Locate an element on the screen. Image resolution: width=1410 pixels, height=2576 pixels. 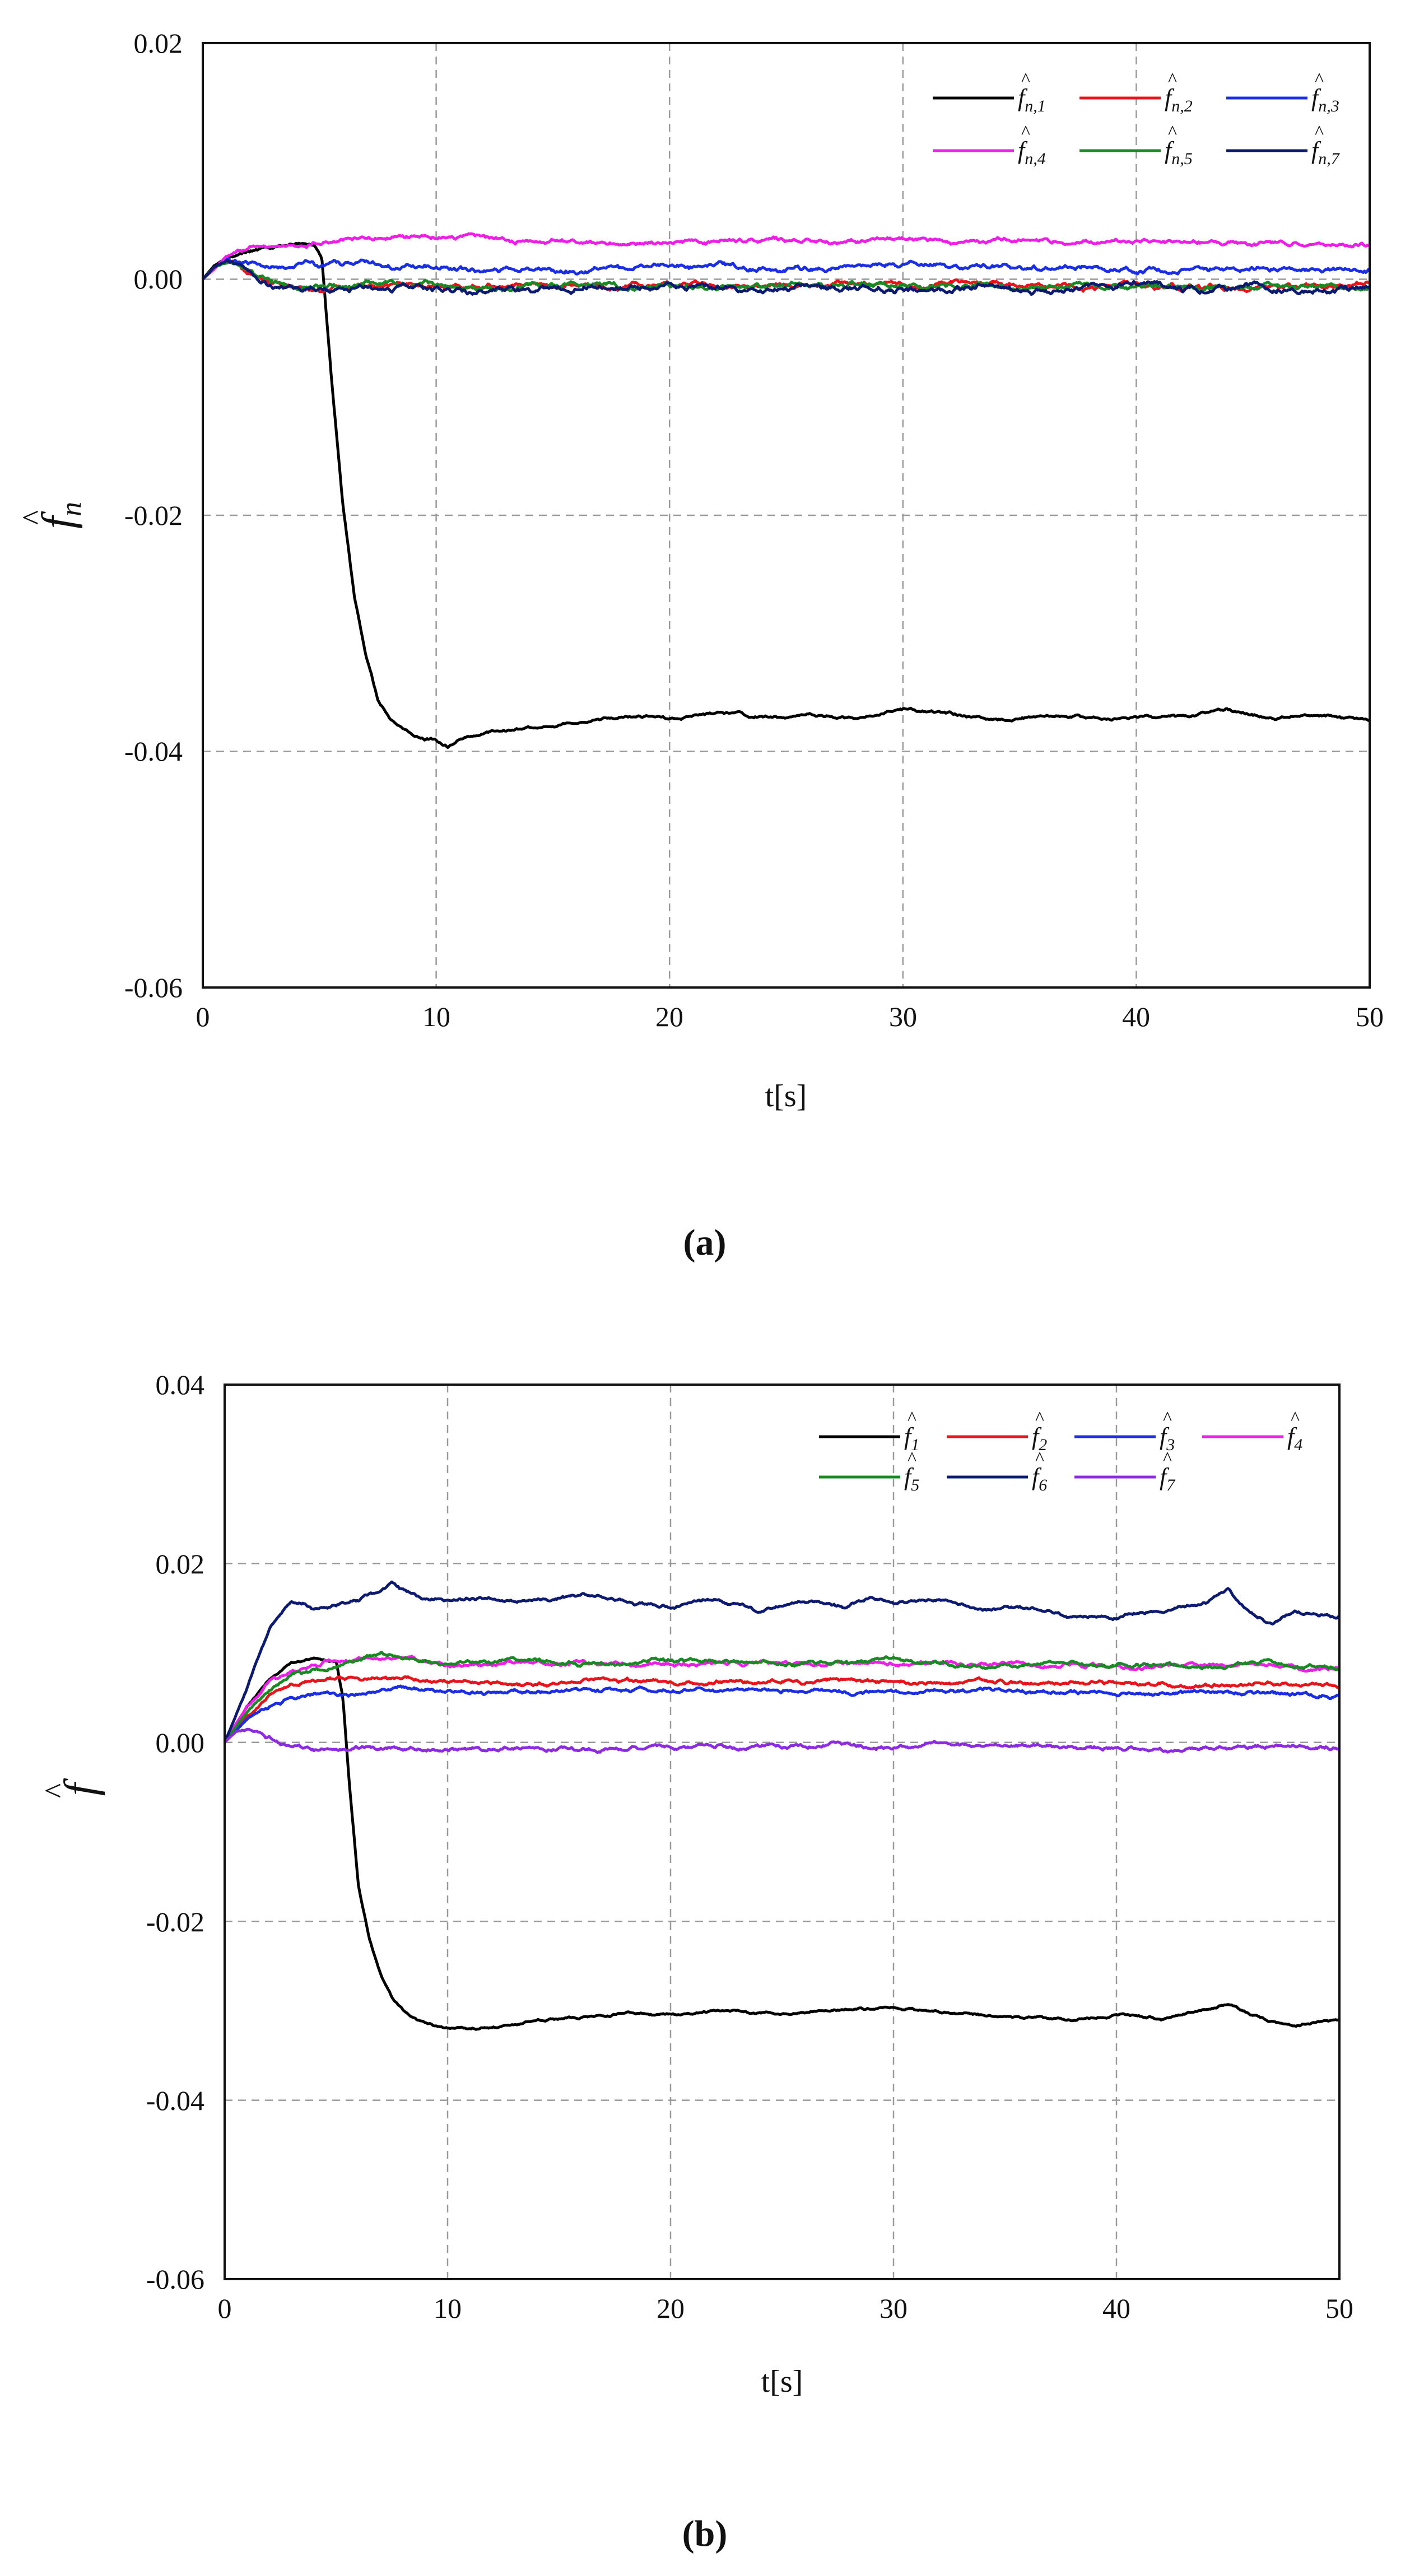
legend-item: fn,1^ is located at coordinates (990, 92).